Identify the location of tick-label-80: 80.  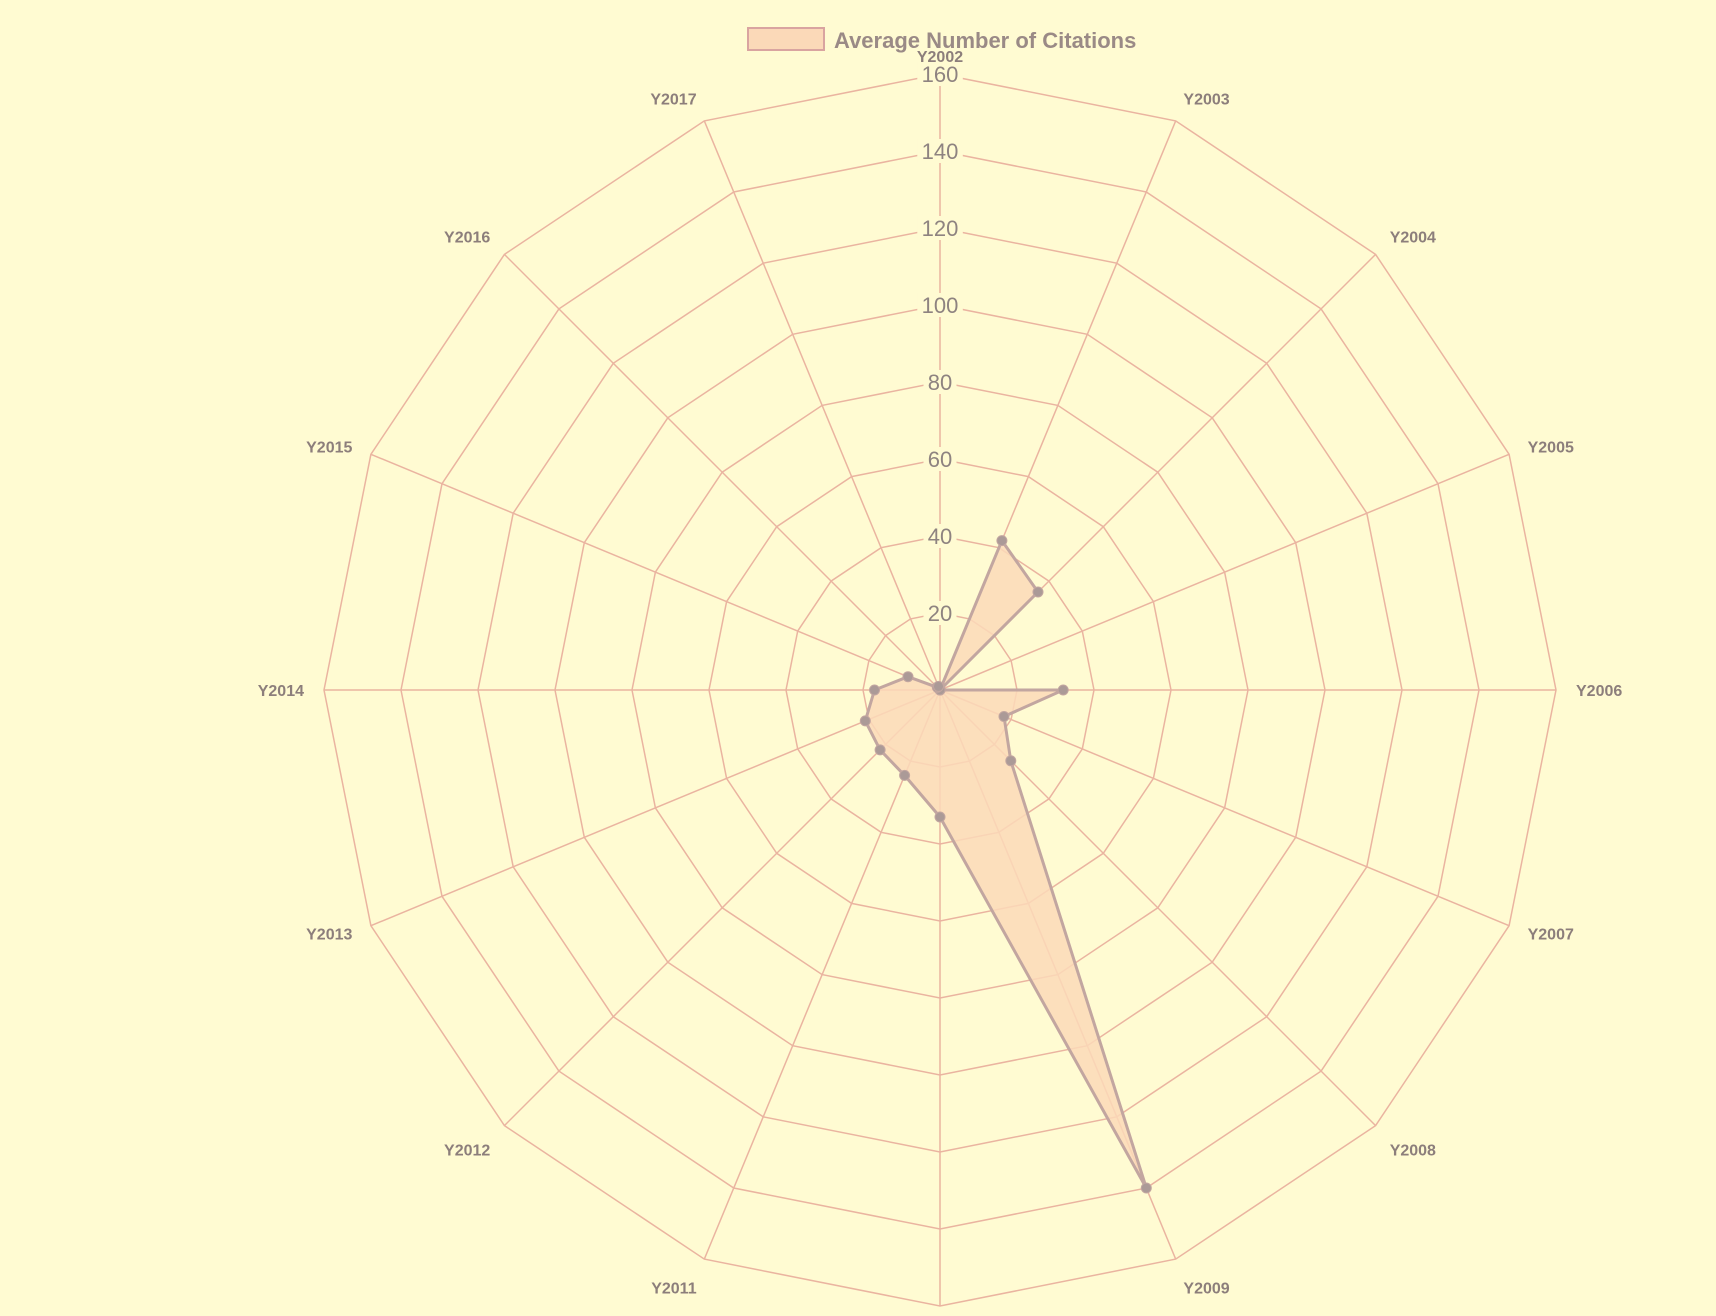
(940, 382).